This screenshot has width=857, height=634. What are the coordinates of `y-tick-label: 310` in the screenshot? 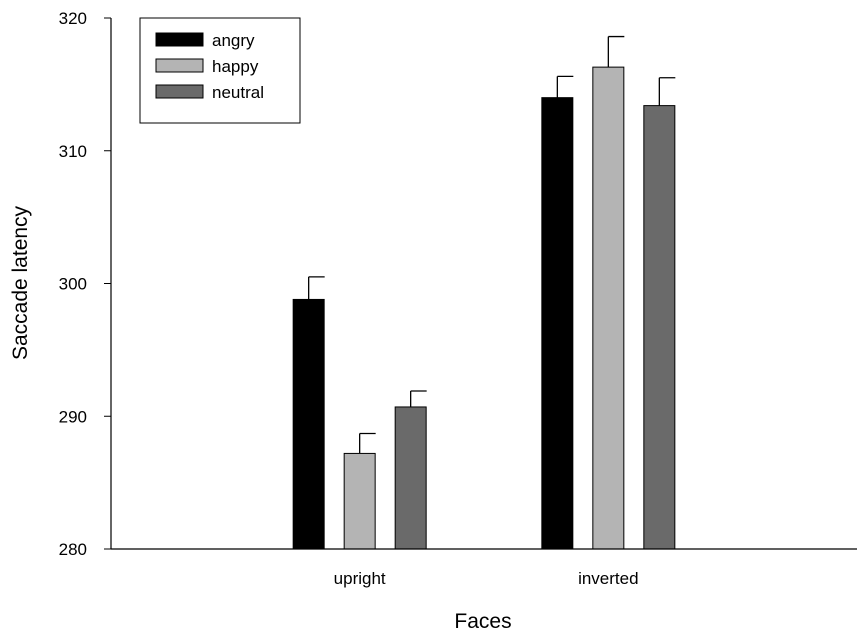 It's located at (73, 151).